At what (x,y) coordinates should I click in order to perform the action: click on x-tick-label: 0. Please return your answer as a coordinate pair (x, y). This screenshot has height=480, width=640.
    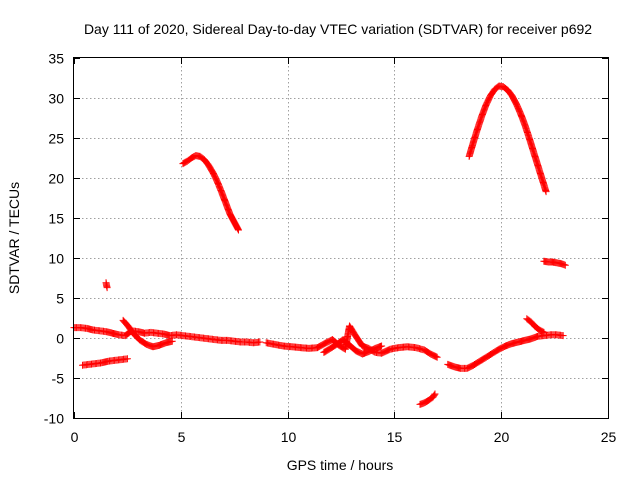
    Looking at the image, I should click on (75, 437).